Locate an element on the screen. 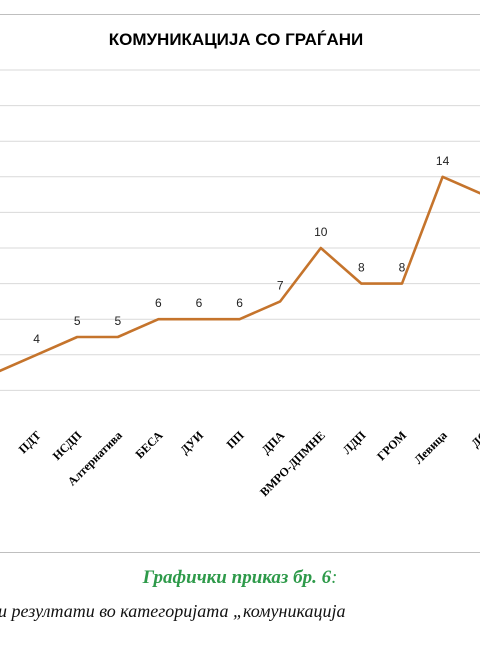  data-label: 14 is located at coordinates (443, 161).